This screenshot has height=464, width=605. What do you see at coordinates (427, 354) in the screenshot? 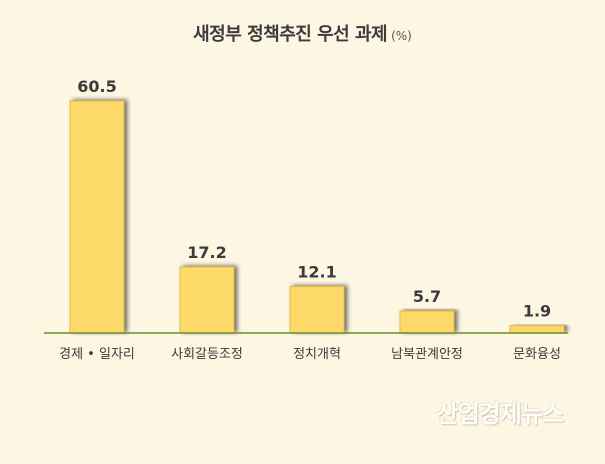
I see `category-label-4: 남북관계안정` at bounding box center [427, 354].